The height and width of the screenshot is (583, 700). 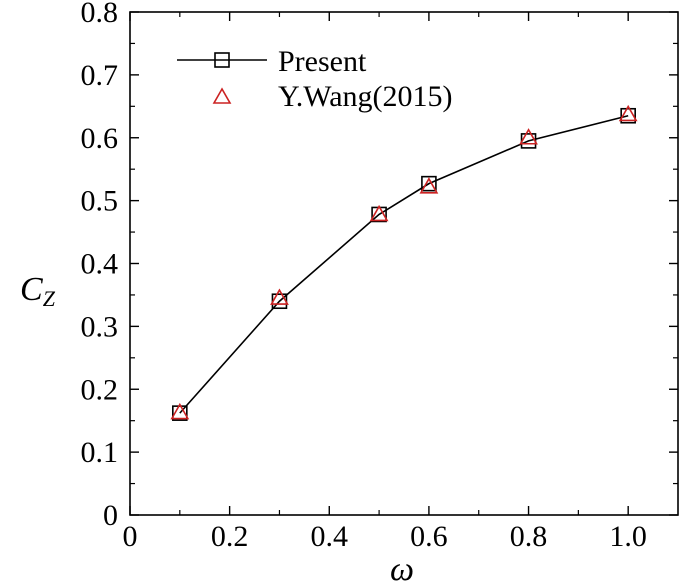 I want to click on y-tick-label: 0.6, so click(x=100, y=138).